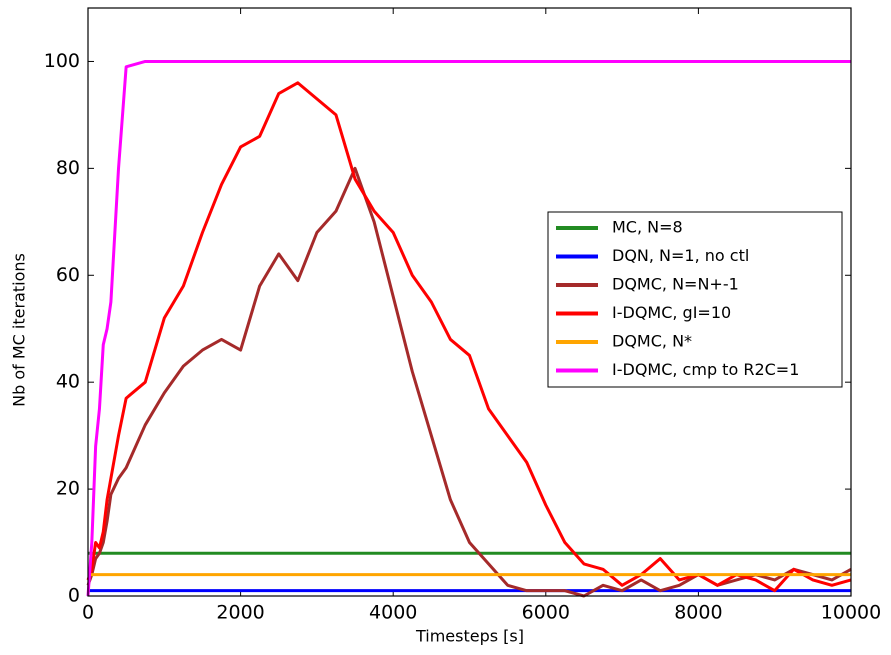 The height and width of the screenshot is (655, 891). Describe the element at coordinates (88, 613) in the screenshot. I see `x-tick-label: 0` at that location.